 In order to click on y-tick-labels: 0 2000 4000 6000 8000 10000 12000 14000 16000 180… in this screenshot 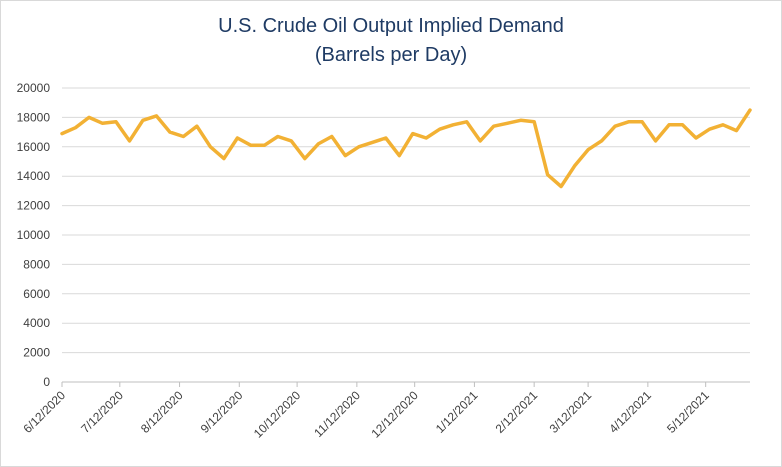, I will do `click(34, 235)`.